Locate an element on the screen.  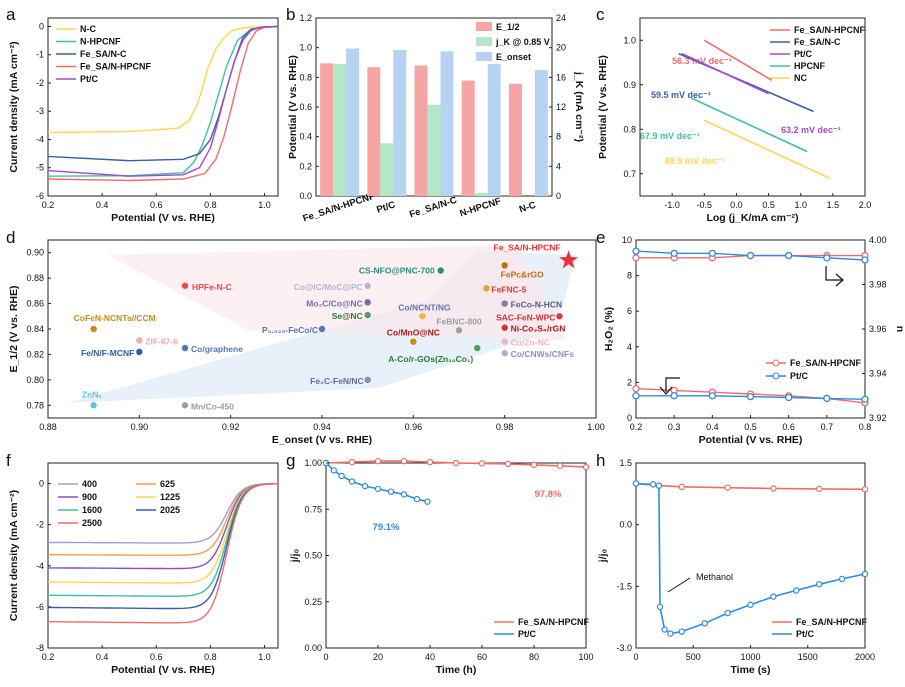
series-line-2025 is located at coordinates (163, 546).